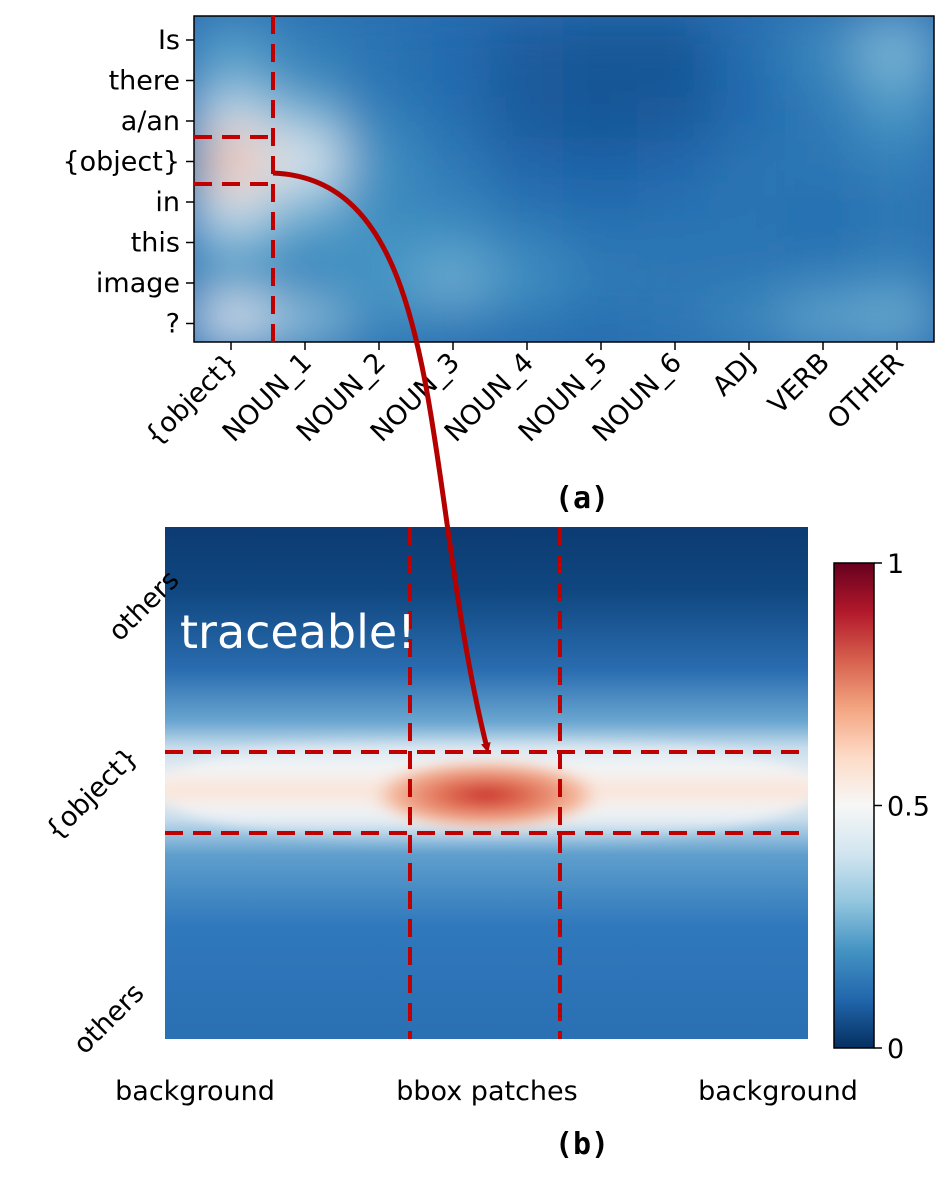 Image resolution: width=947 pixels, height=1189 pixels. Describe the element at coordinates (167, 202) in the screenshot. I see `y-tick-label: in` at that location.